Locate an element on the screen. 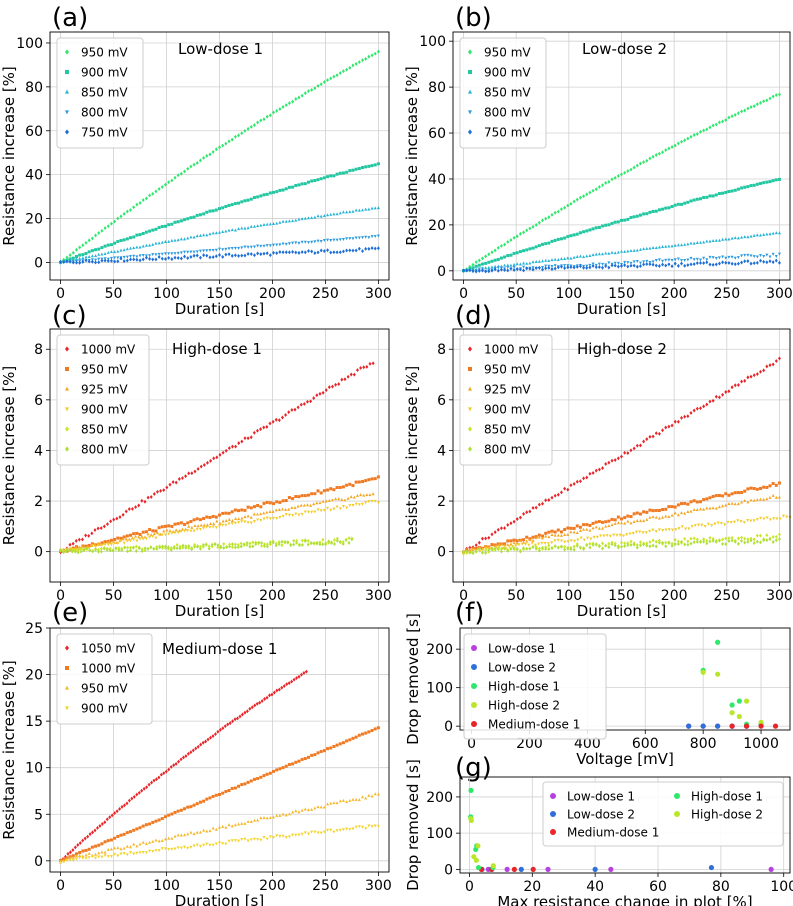  x-tick-label: 50 is located at coordinates (114, 294).